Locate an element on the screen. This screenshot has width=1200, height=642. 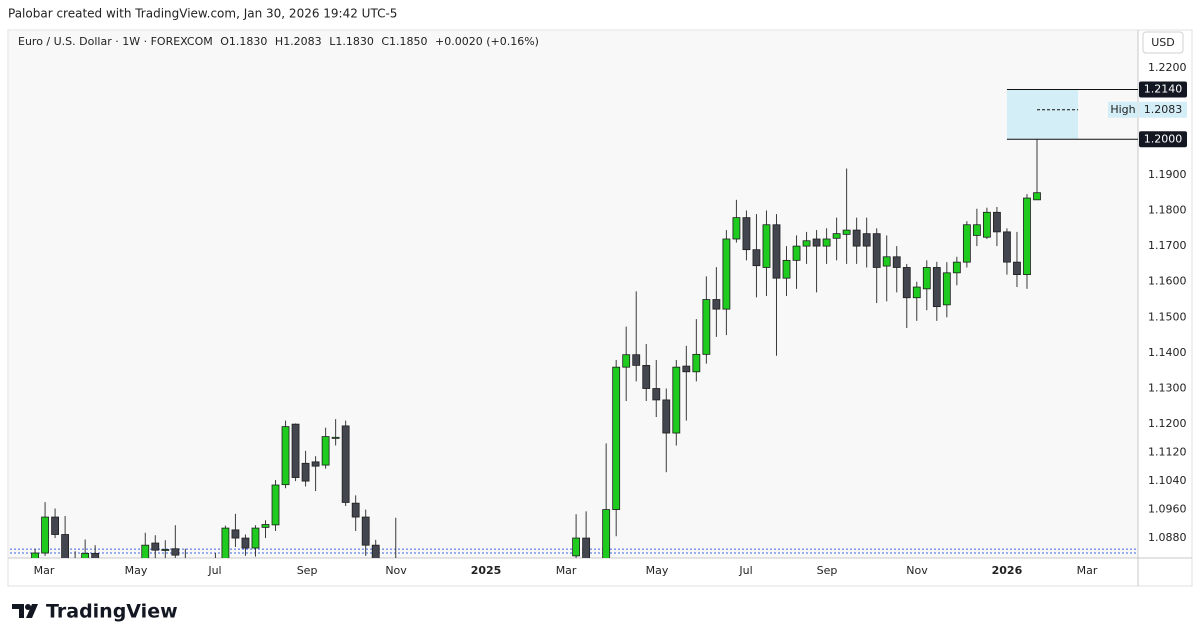
currency: USD is located at coordinates (1163, 42).